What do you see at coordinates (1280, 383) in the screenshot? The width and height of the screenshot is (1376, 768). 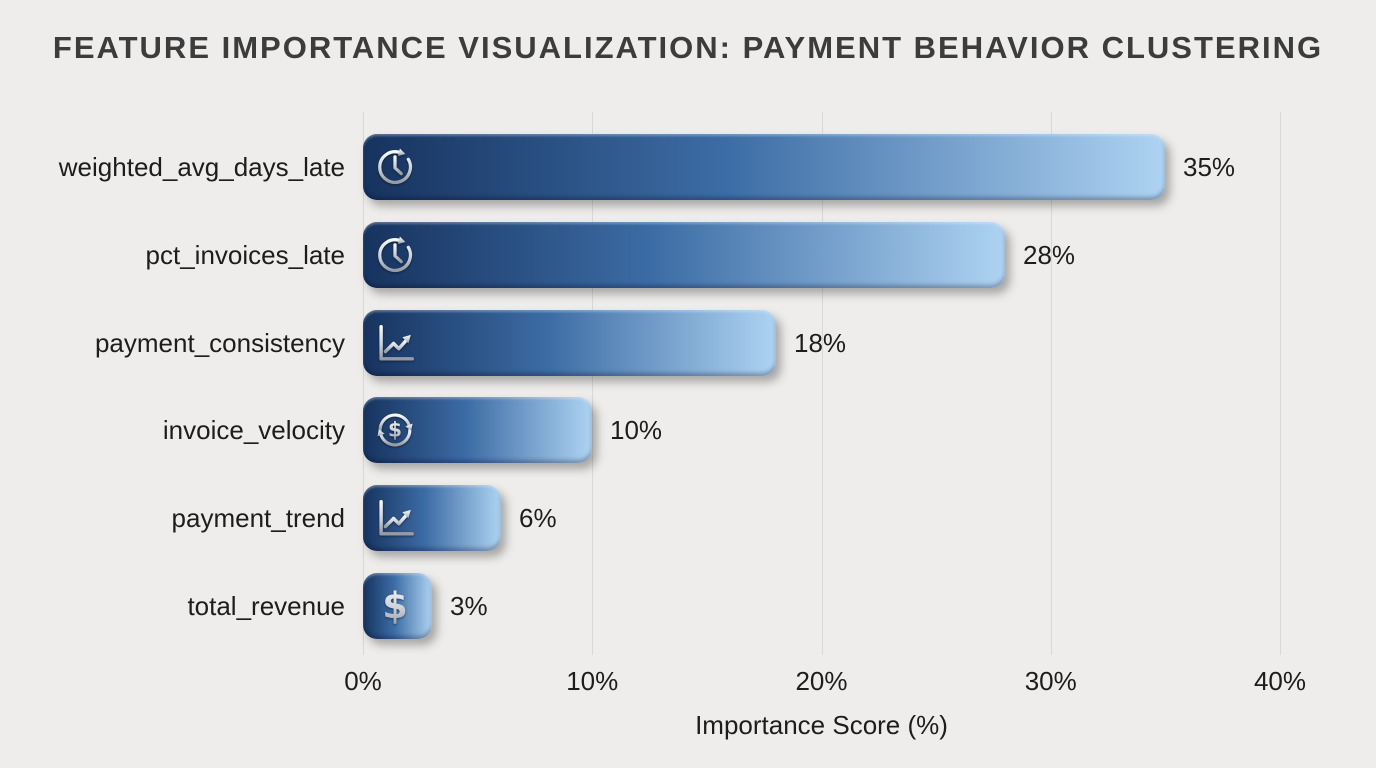 I see `gridline-40%` at bounding box center [1280, 383].